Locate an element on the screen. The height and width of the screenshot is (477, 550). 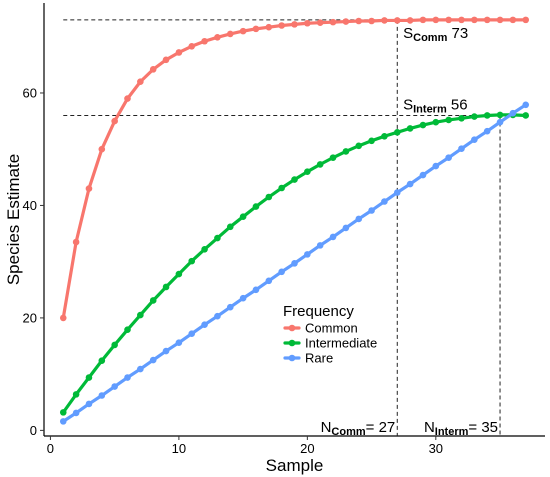
annotation-n_interm: NInterm= 35 is located at coordinates (461, 428).